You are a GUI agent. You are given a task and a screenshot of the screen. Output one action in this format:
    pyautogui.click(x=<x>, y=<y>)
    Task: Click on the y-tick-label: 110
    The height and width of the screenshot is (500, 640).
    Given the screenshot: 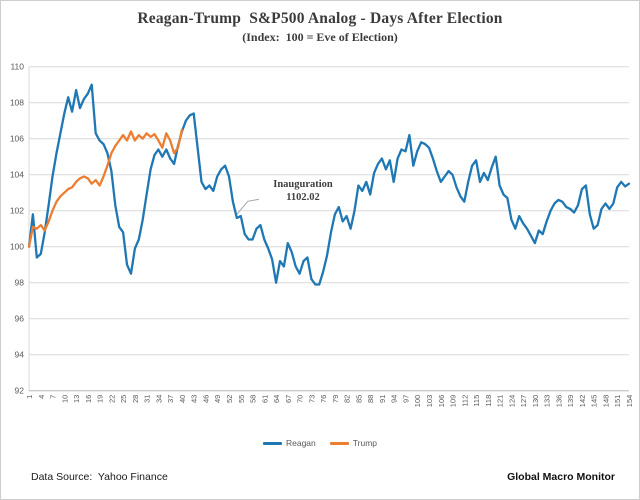 What is the action you would take?
    pyautogui.click(x=17, y=67)
    